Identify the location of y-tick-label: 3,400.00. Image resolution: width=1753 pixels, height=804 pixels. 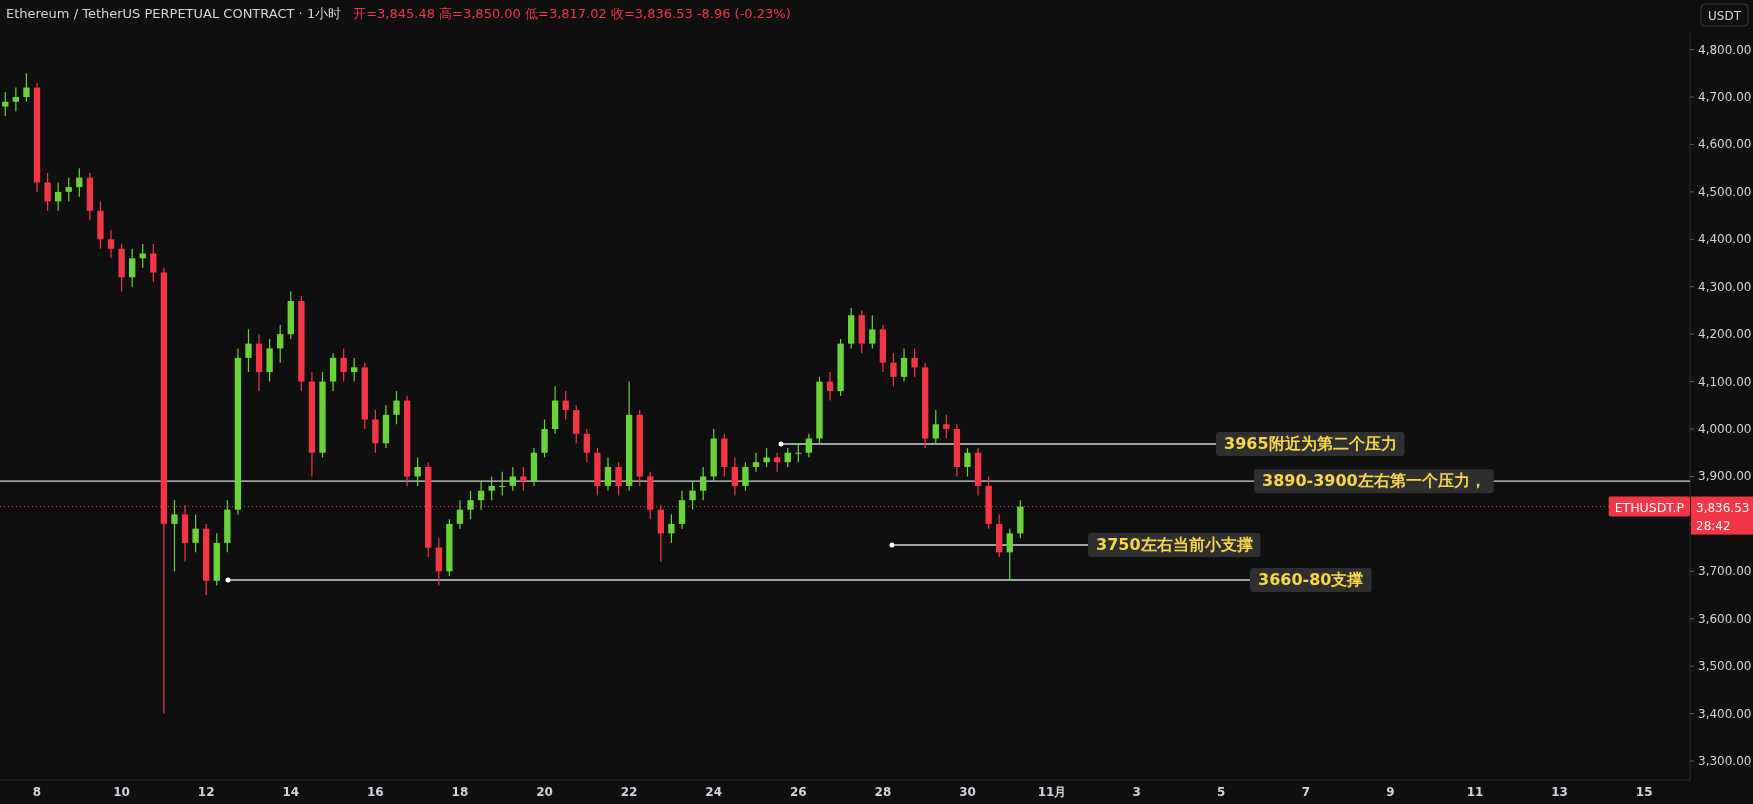
(1725, 713).